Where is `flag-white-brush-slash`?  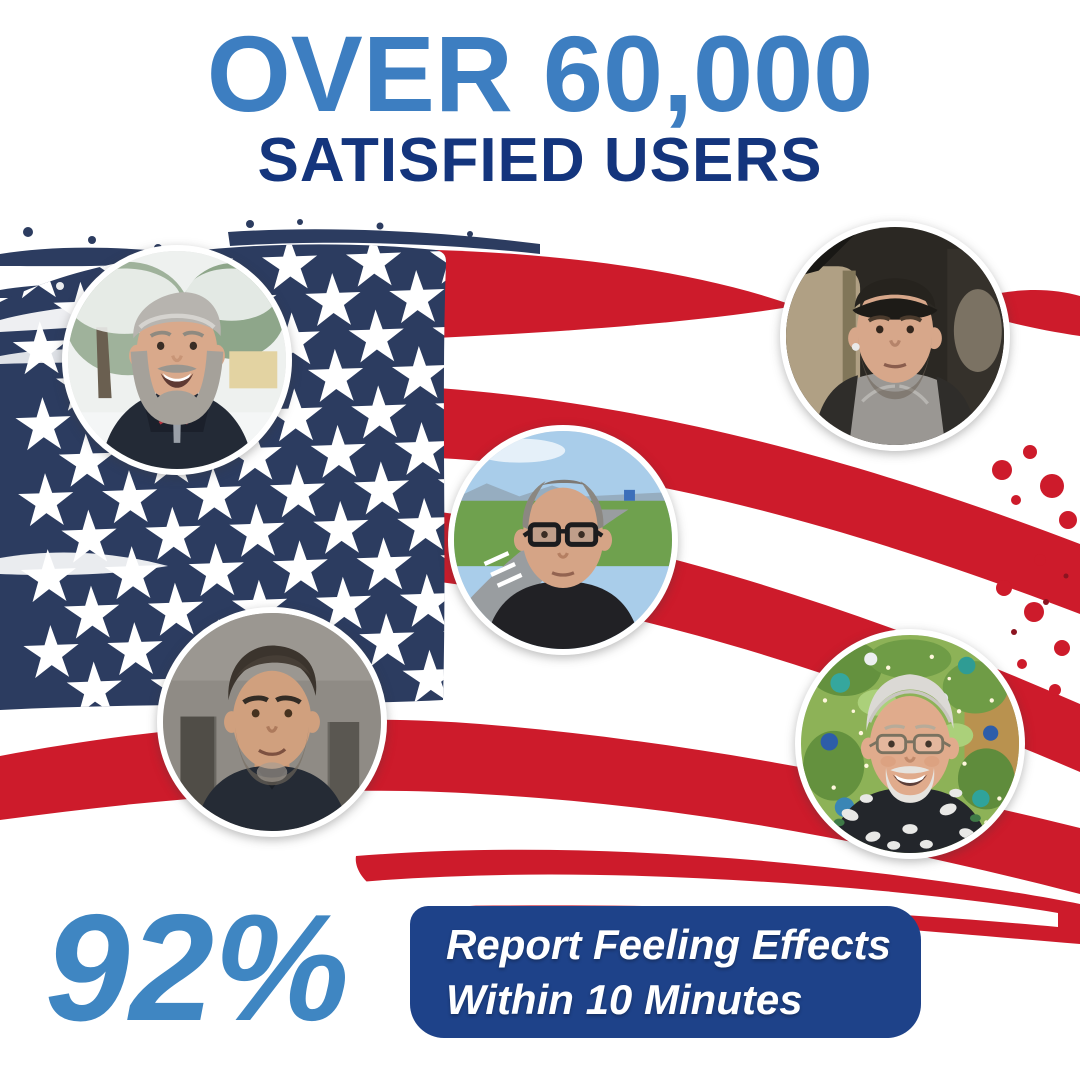 flag-white-brush-slash is located at coordinates (654, 900).